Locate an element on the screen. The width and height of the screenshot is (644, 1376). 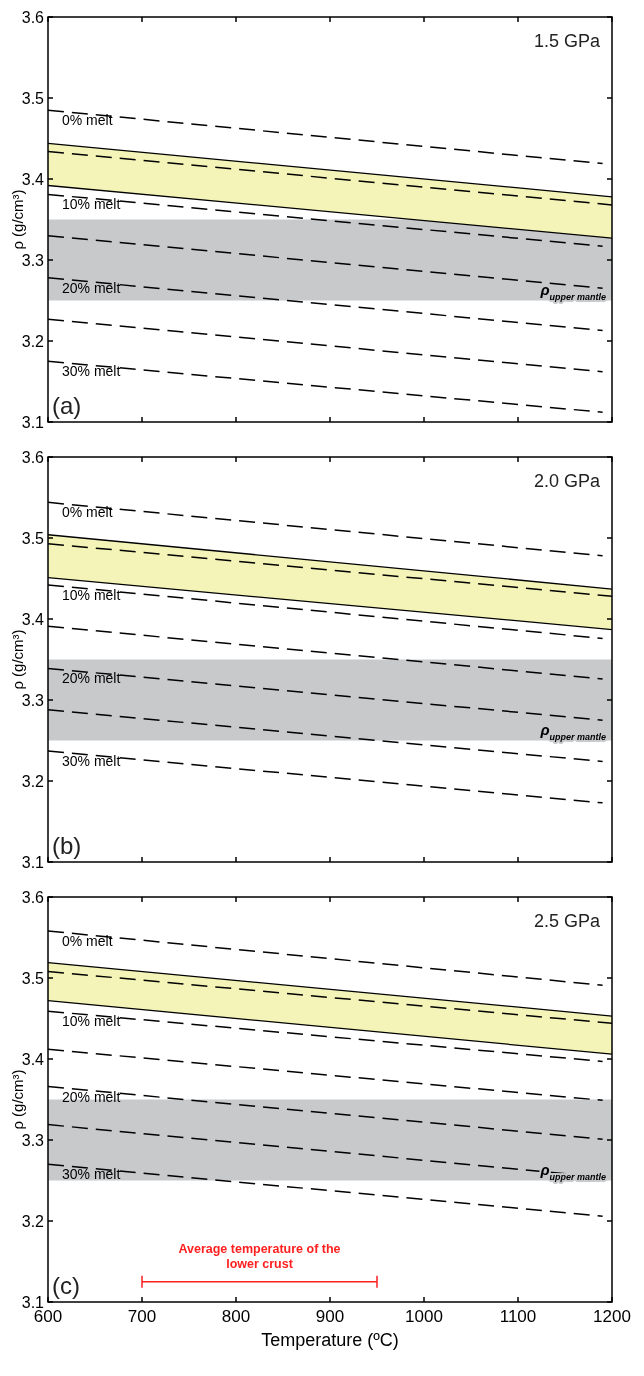
annotation: 1.5 GPa is located at coordinates (567, 41).